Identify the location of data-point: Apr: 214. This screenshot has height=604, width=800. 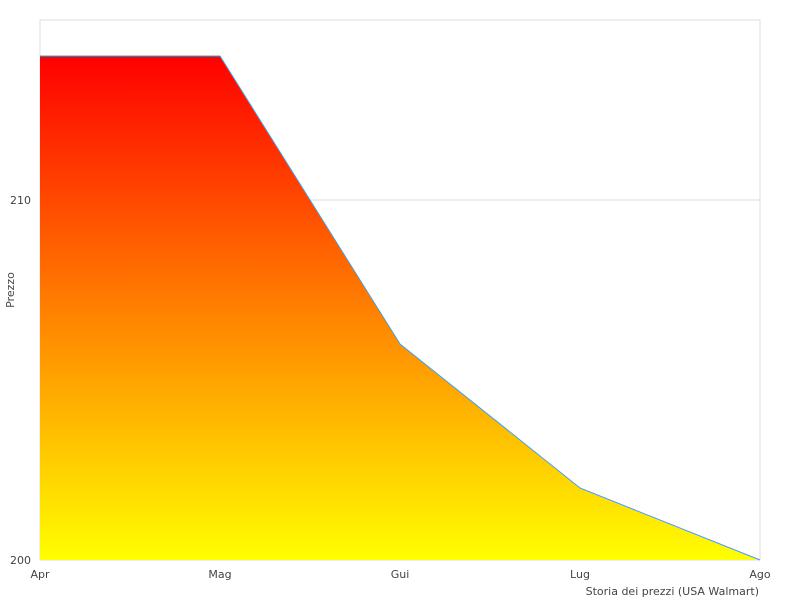
(40, 56).